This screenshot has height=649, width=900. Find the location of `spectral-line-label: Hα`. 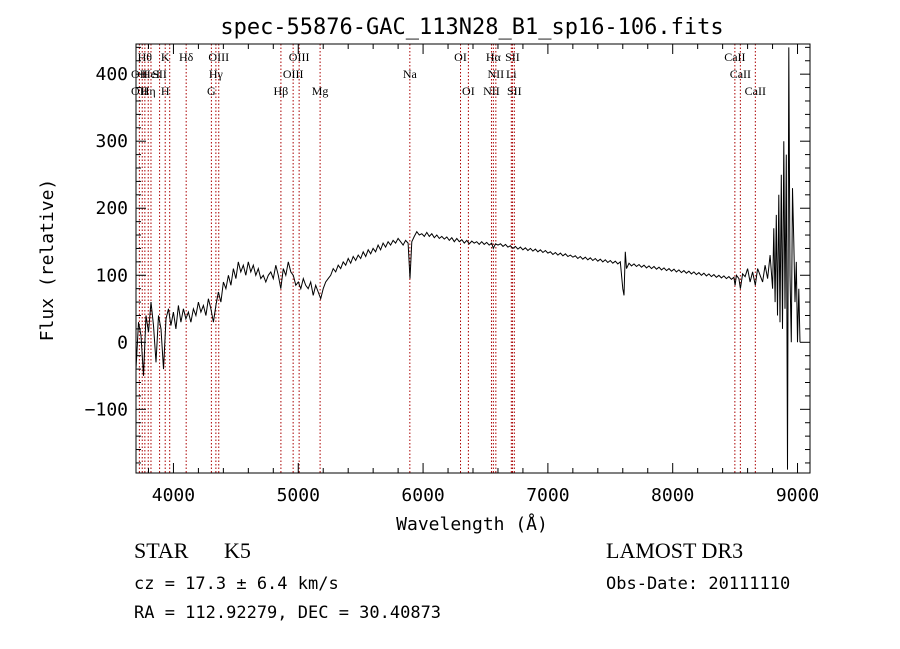

spectral-line-label: Hα is located at coordinates (494, 57).